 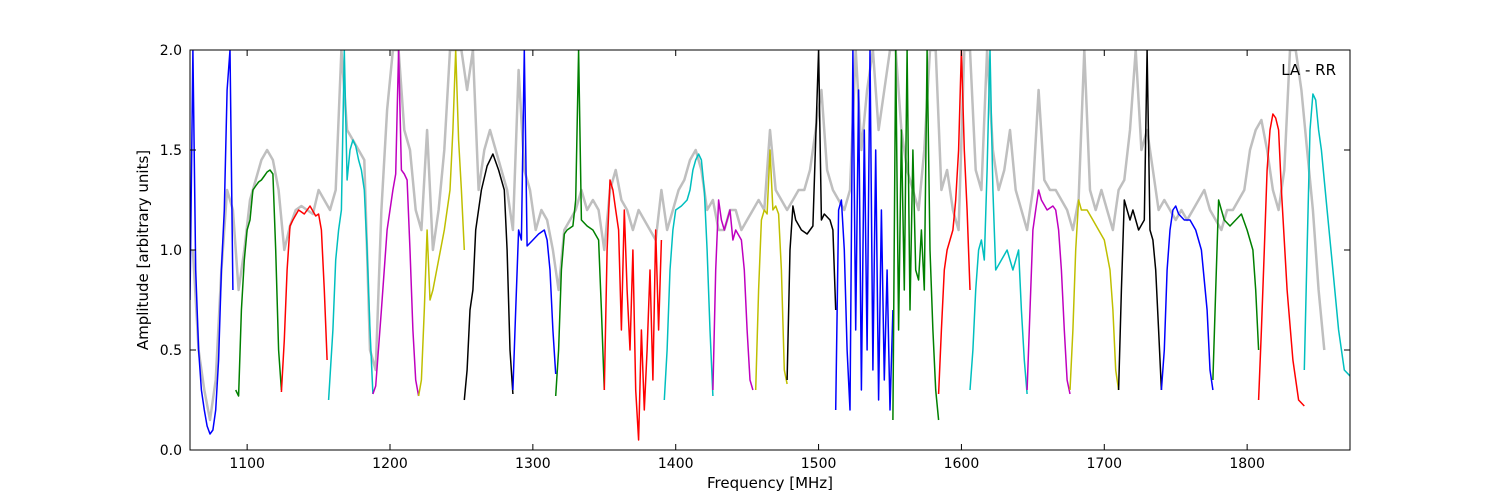 What do you see at coordinates (770, 483) in the screenshot?
I see `x-axis-label: Frequency [MHz]` at bounding box center [770, 483].